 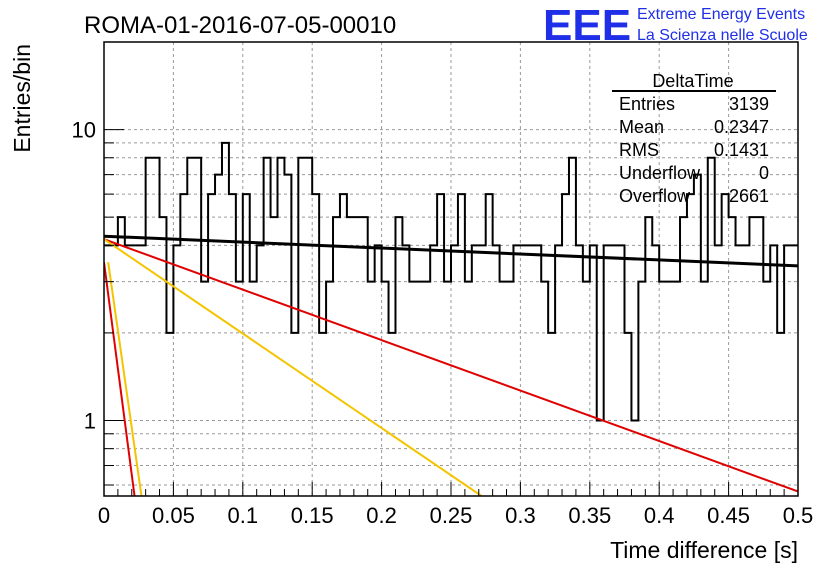 I want to click on x-tick-label: 0.1, so click(x=243, y=515).